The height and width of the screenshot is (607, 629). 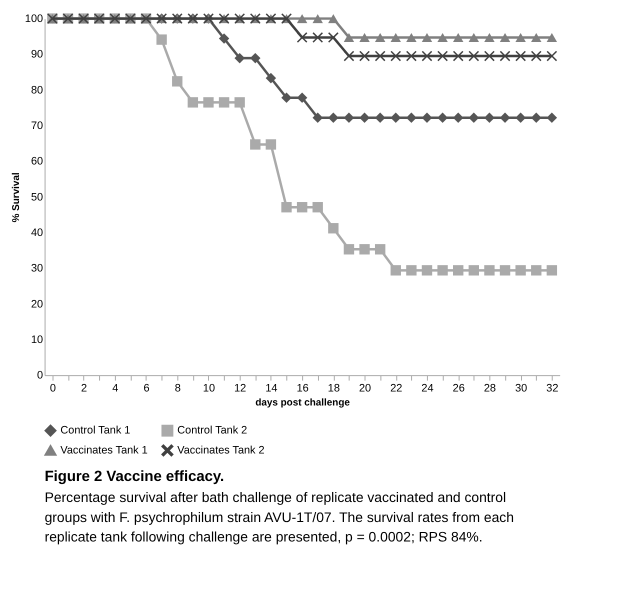 What do you see at coordinates (365, 388) in the screenshot?
I see `x-tick-label: 20` at bounding box center [365, 388].